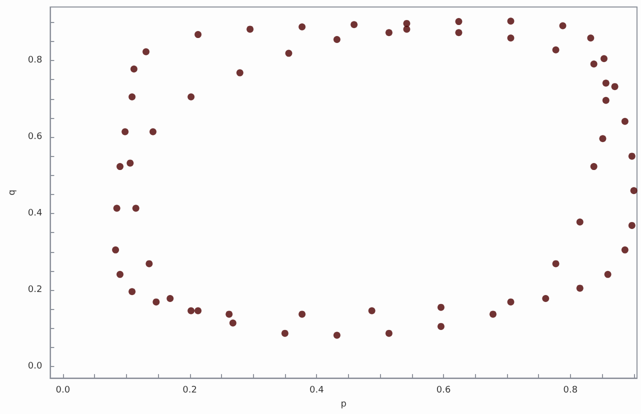 The height and width of the screenshot is (414, 641). I want to click on y-tick-label: 0.0, so click(35, 367).